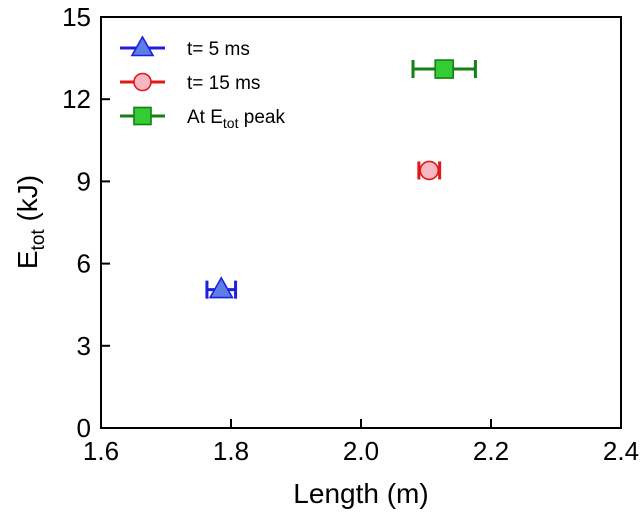 The image size is (644, 512). Describe the element at coordinates (101, 451) in the screenshot. I see `x-tick-label: 1.6` at that location.